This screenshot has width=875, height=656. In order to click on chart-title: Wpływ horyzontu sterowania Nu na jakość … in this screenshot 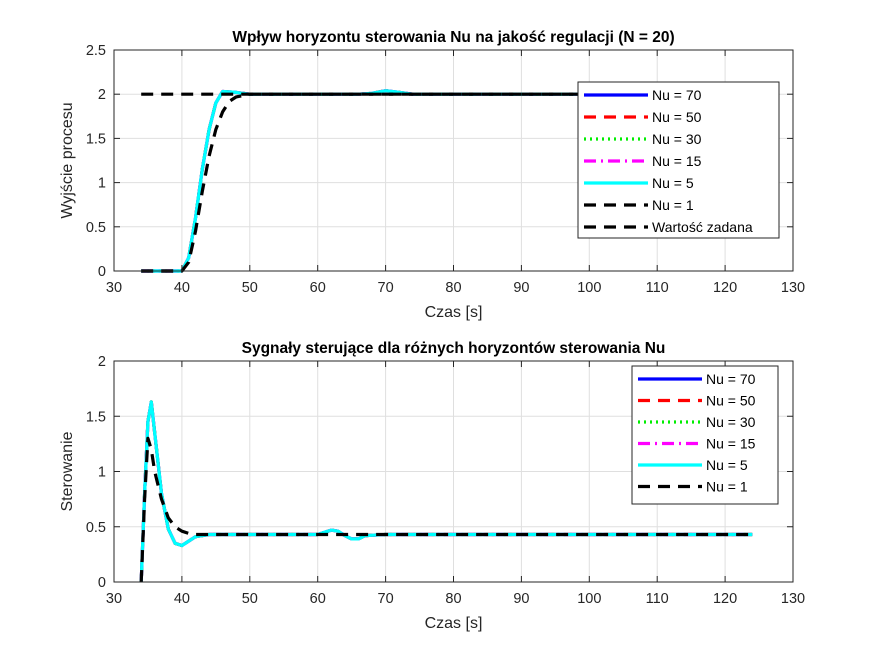, I will do `click(453, 37)`.